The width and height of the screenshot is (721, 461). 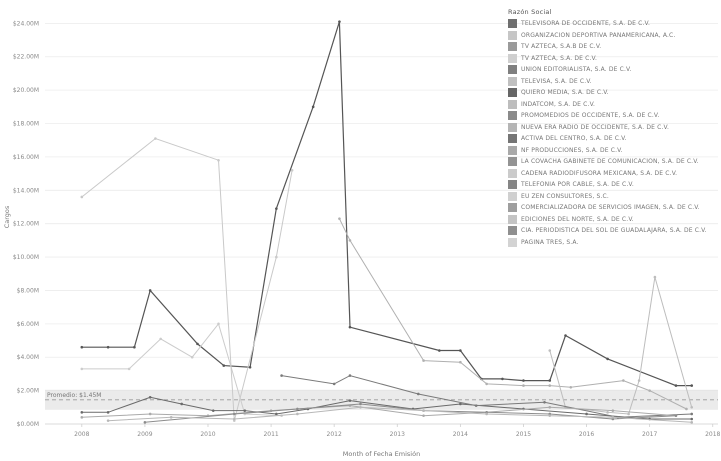 I want to click on legend-label: TELEFONIA POR CABLE, S.A. DE C.V., so click(x=577, y=185).